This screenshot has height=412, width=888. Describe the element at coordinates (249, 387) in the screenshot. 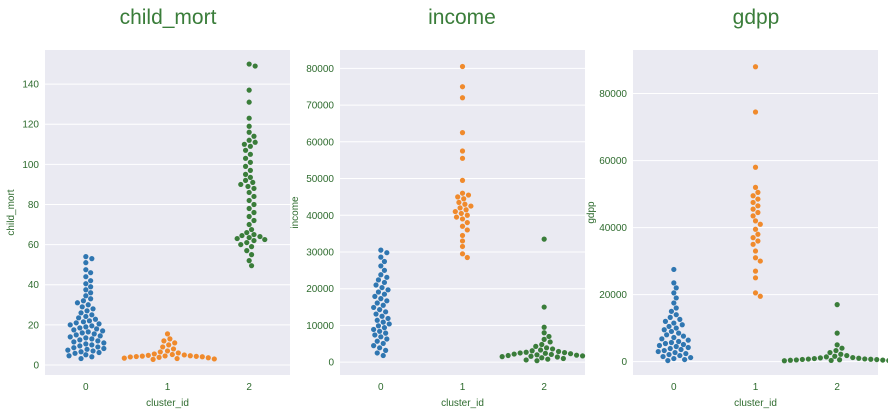

I see `x-tick-label: 2` at that location.